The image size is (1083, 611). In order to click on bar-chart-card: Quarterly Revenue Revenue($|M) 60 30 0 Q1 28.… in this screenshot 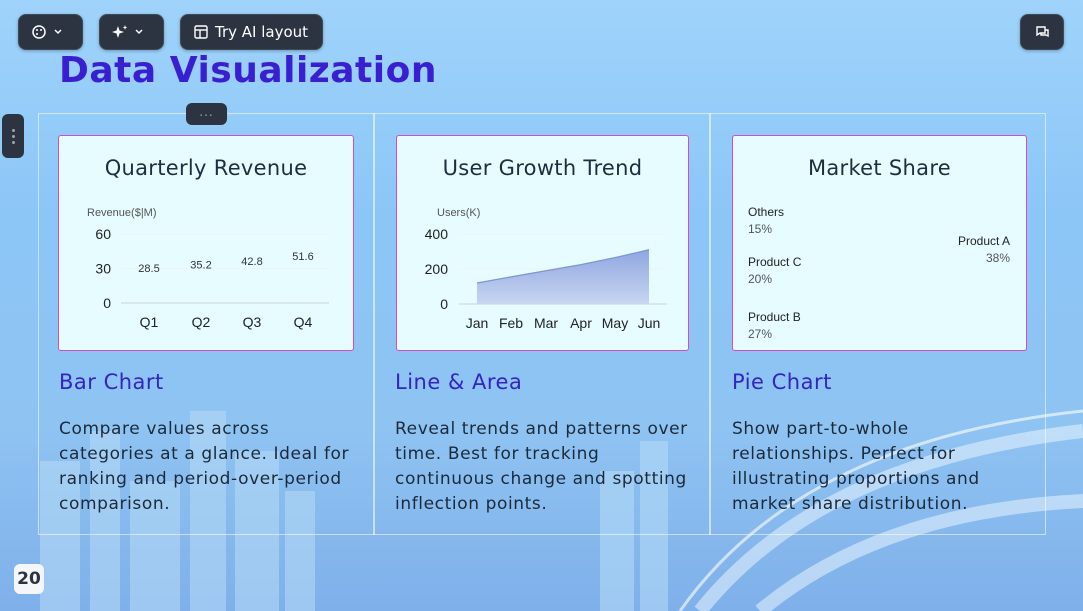, I will do `click(206, 243)`.